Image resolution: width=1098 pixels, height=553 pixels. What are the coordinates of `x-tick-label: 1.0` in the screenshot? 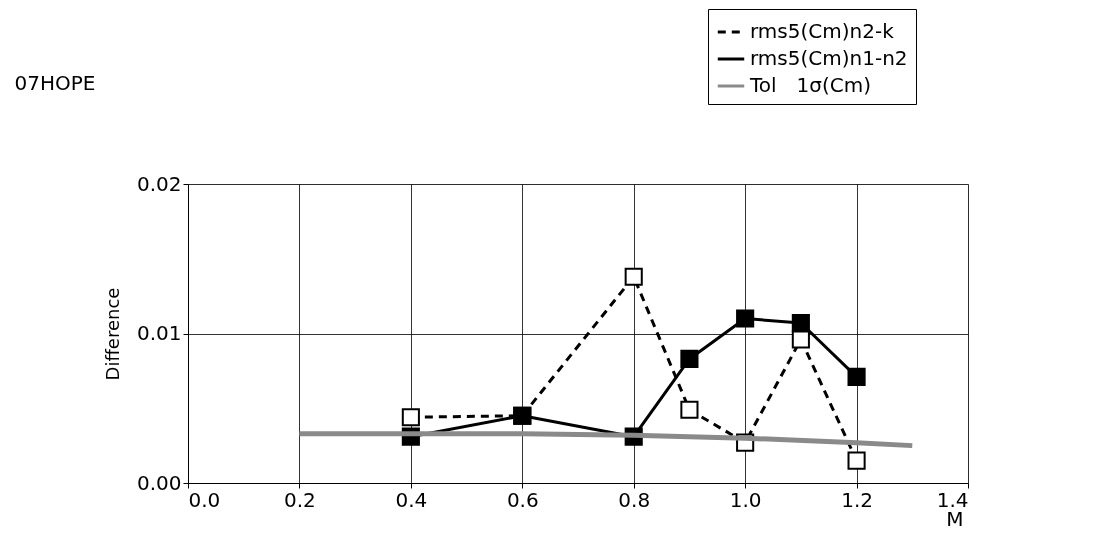 It's located at (745, 499).